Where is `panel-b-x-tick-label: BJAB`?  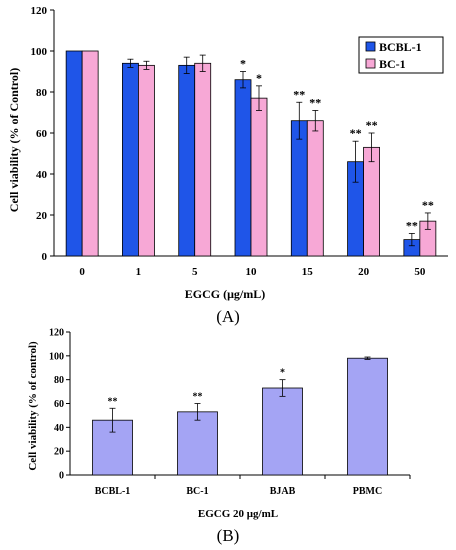 panel-b-x-tick-label: BJAB is located at coordinates (283, 491).